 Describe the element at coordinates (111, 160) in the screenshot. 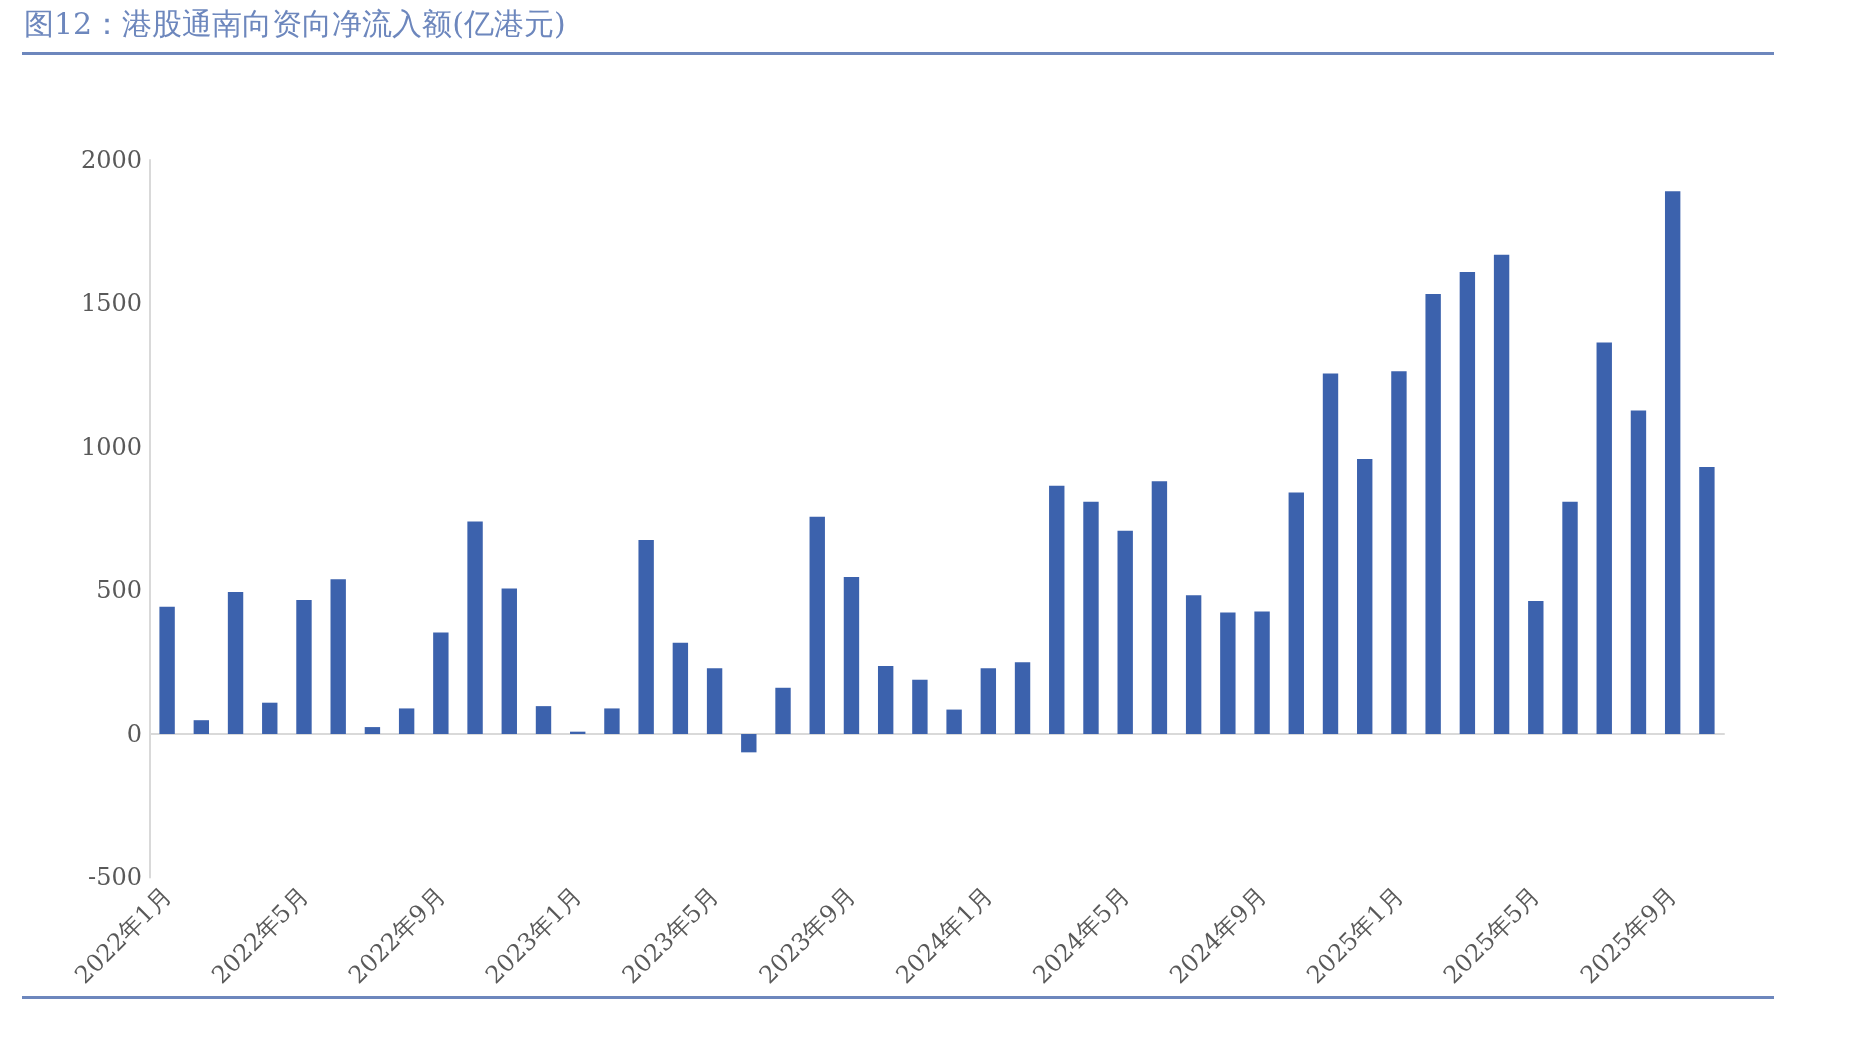

I see `y-tick-label: 2000` at that location.